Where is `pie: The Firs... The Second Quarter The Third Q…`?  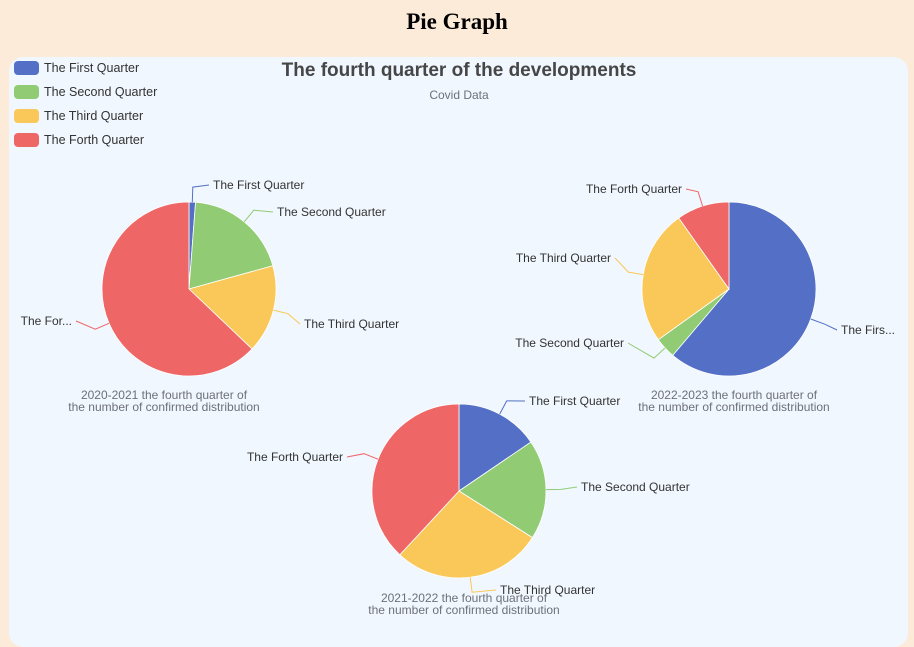 pie: The Firs... The Second Quarter The Third Q… is located at coordinates (705, 298).